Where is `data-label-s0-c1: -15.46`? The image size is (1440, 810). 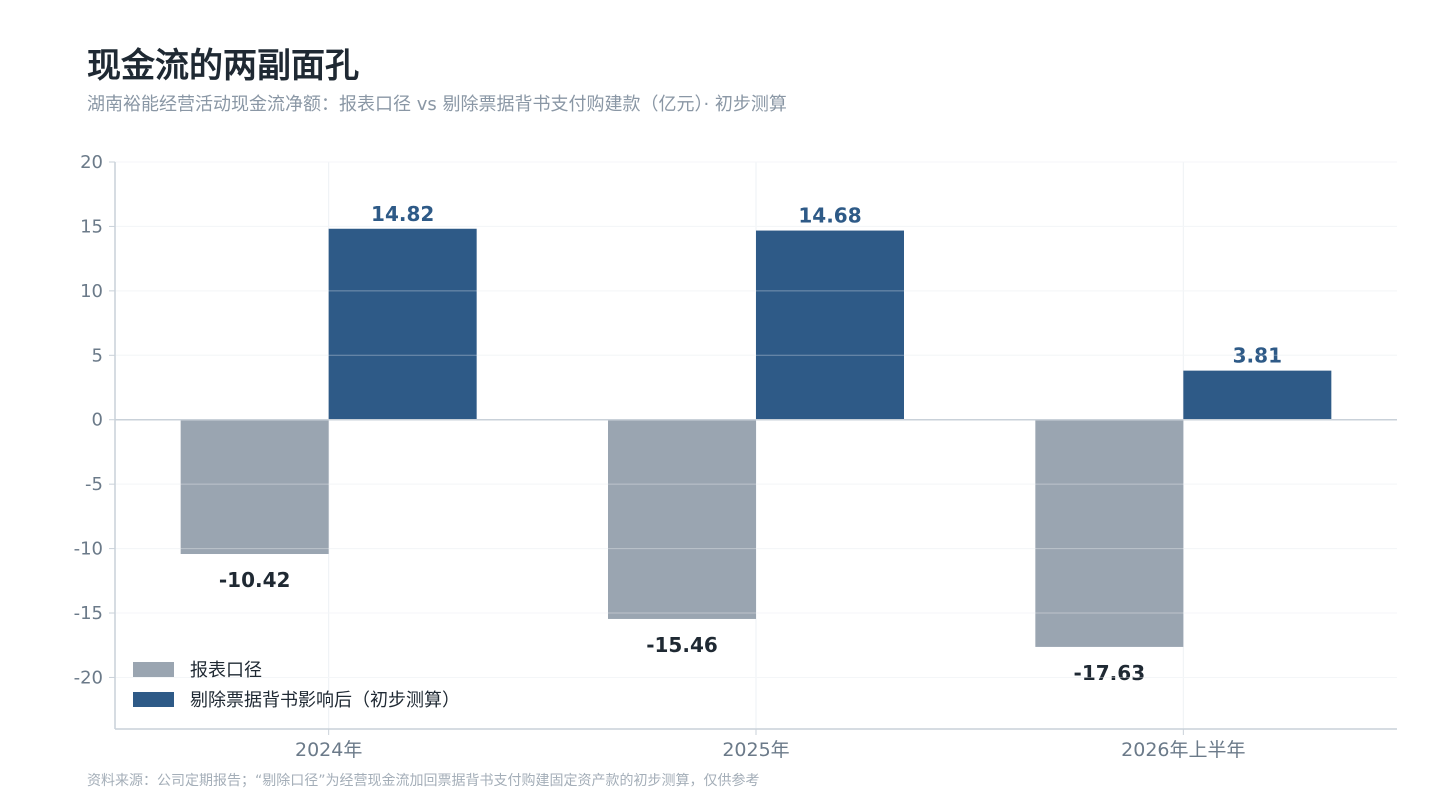
data-label-s0-c1: -15.46 is located at coordinates (682, 645).